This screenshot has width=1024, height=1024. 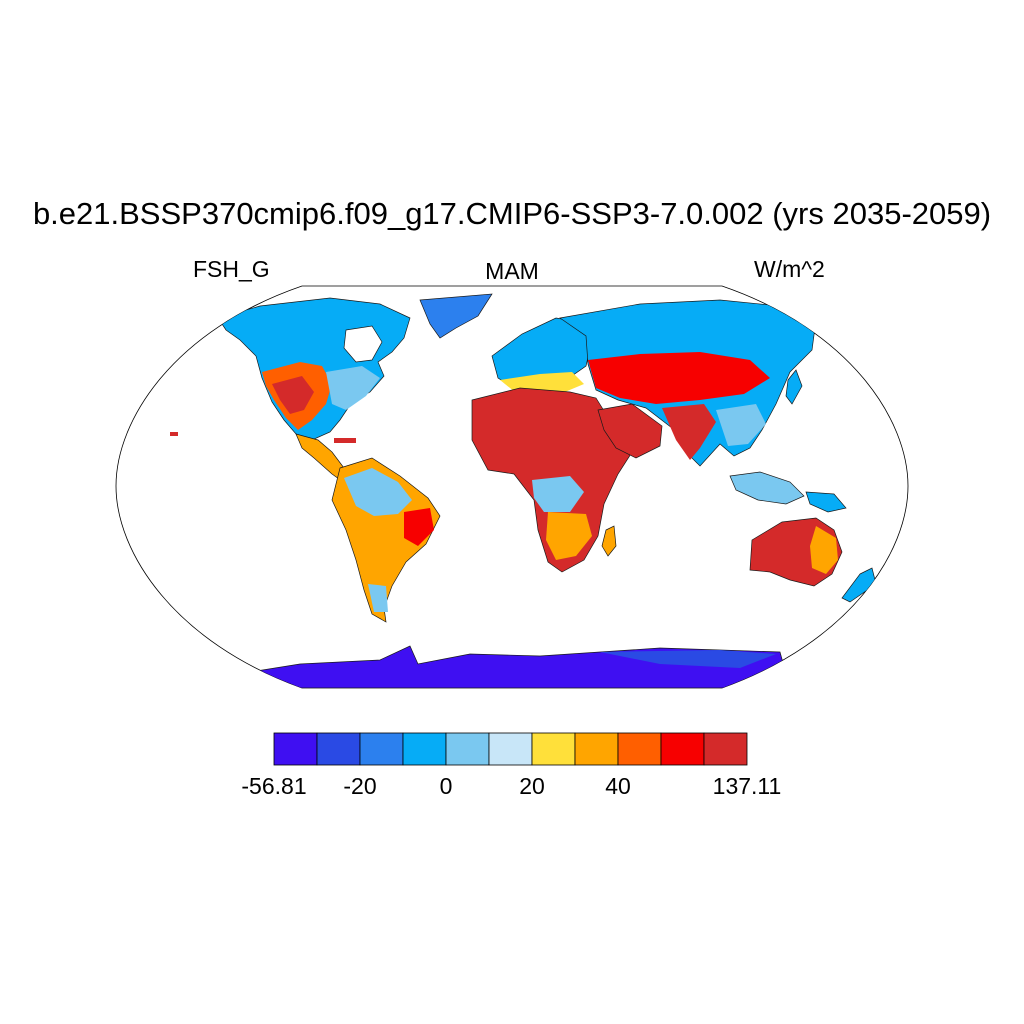 I want to click on colorbar-tick-label: -56.81, so click(x=273, y=786).